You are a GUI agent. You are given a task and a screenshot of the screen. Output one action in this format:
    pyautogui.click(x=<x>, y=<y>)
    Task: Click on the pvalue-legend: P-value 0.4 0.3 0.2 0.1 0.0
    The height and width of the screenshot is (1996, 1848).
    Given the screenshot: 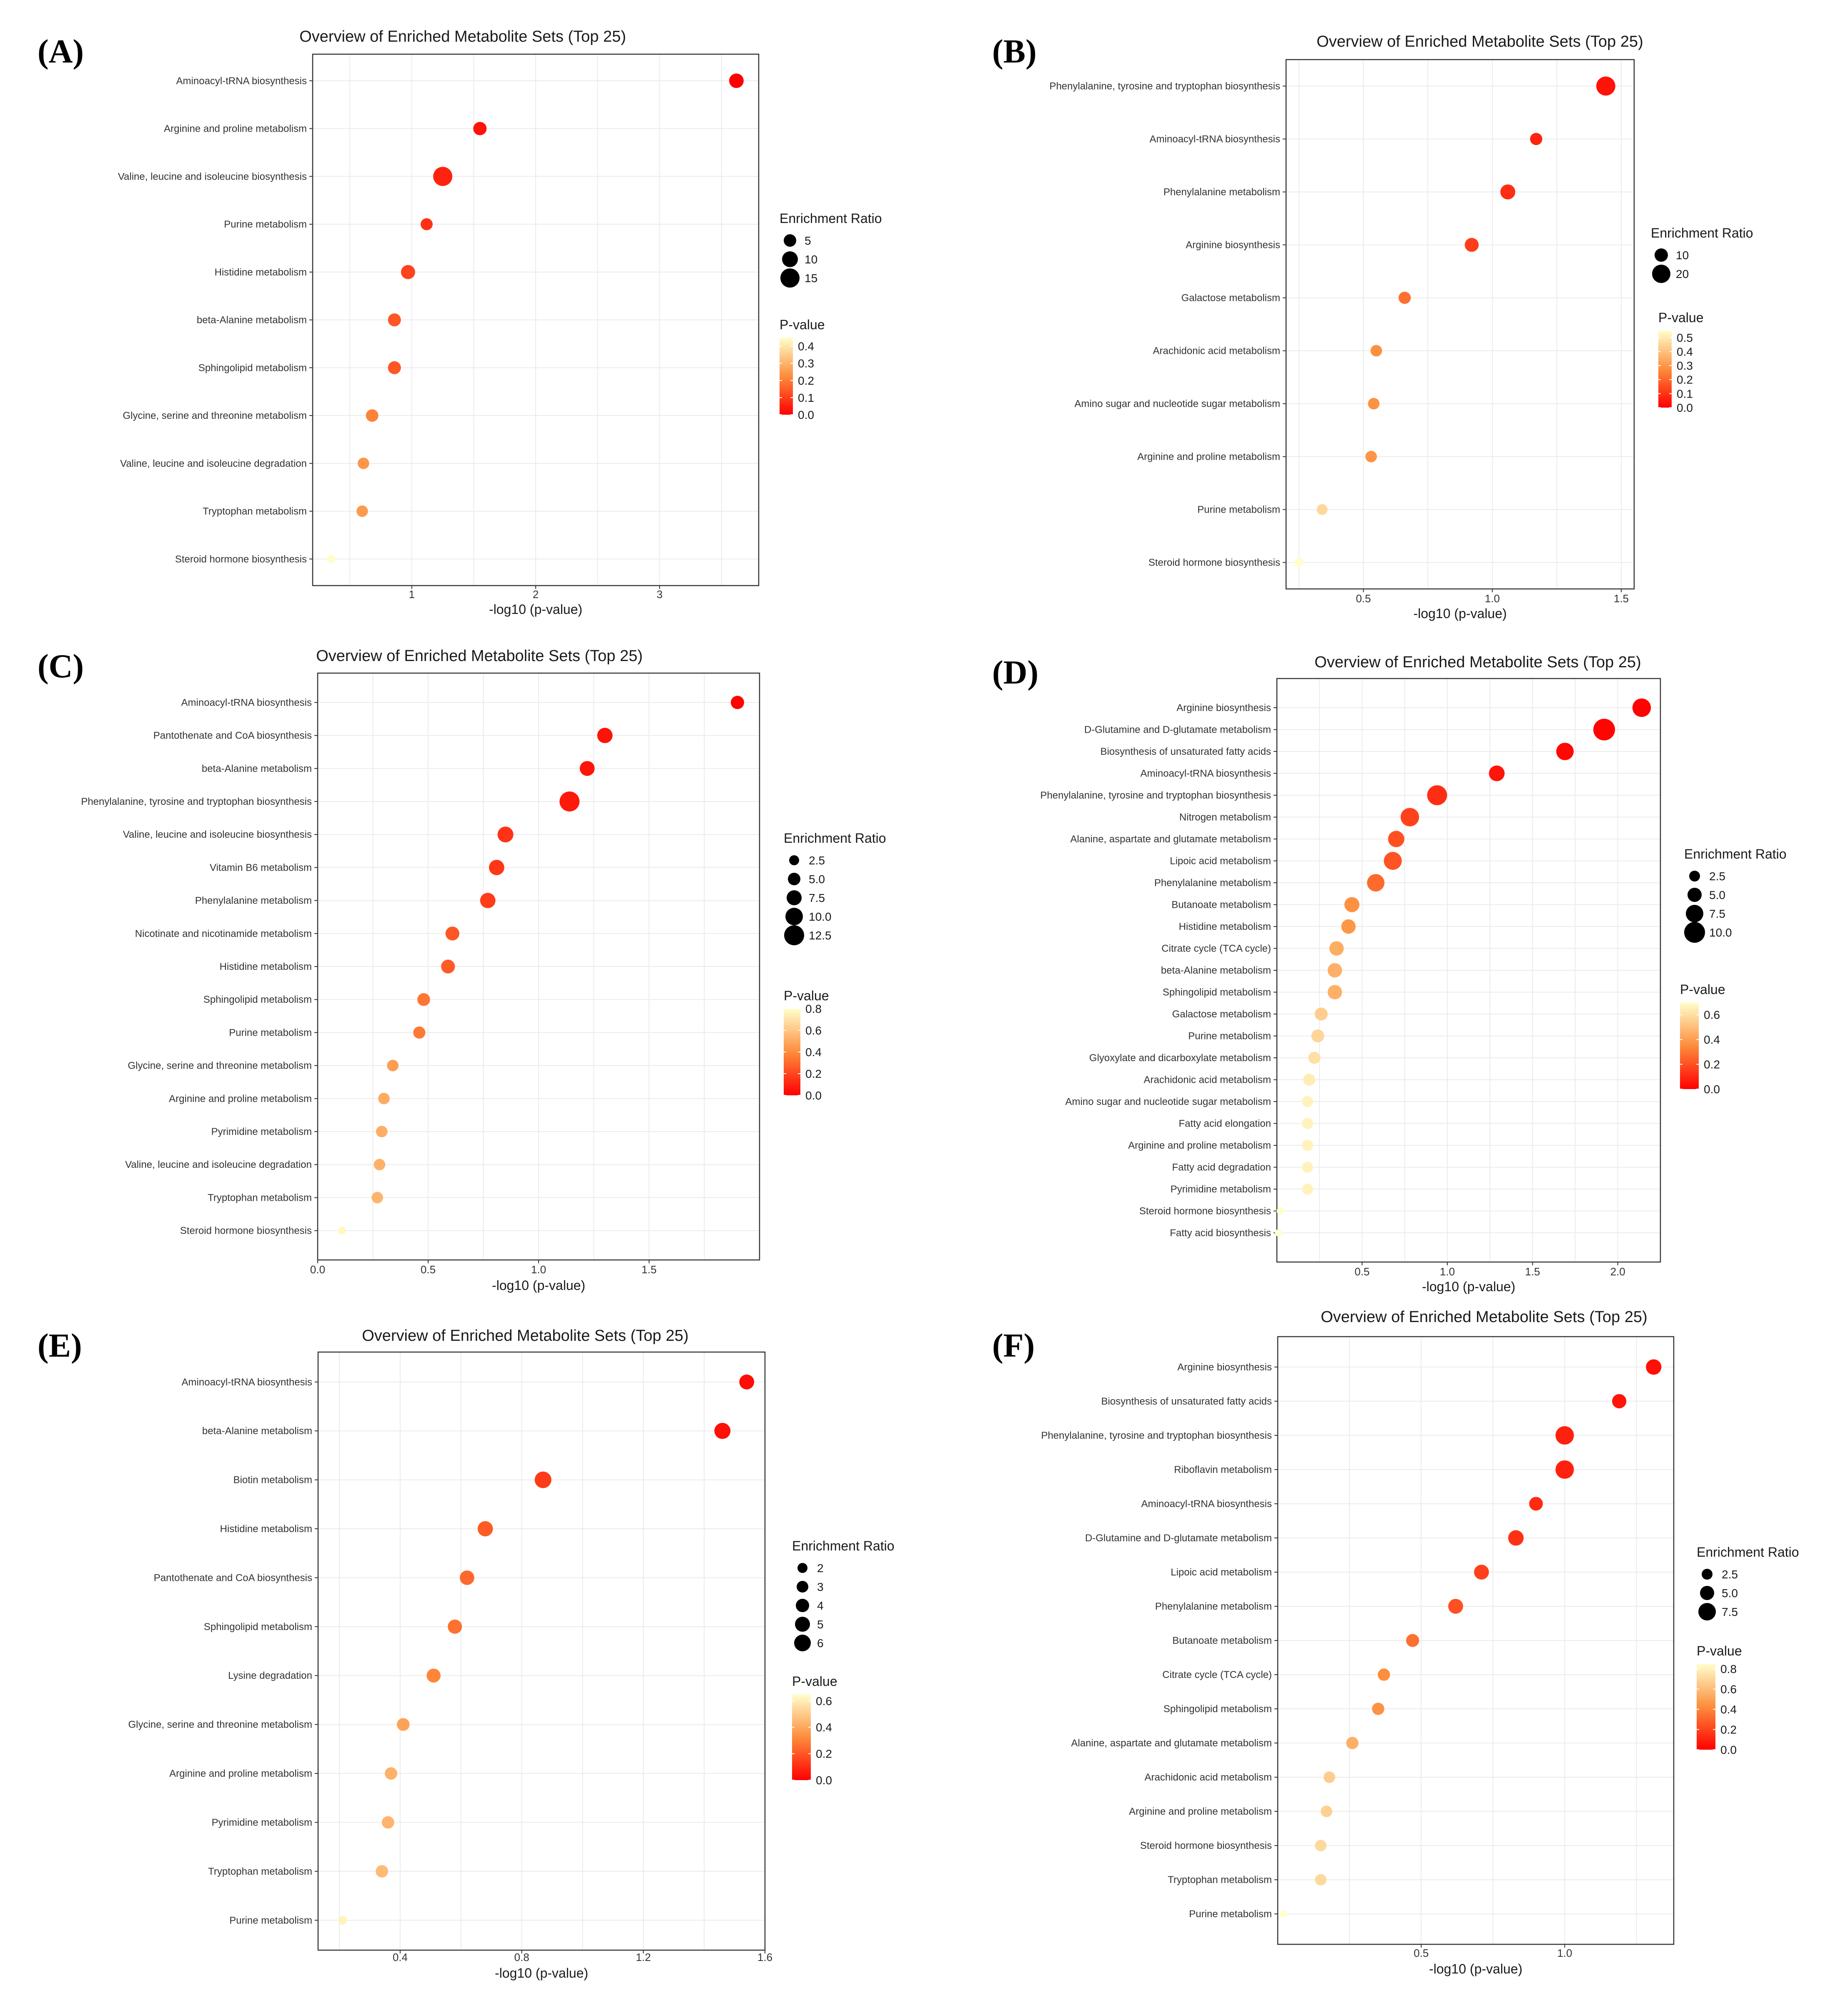 What is the action you would take?
    pyautogui.click(x=802, y=369)
    